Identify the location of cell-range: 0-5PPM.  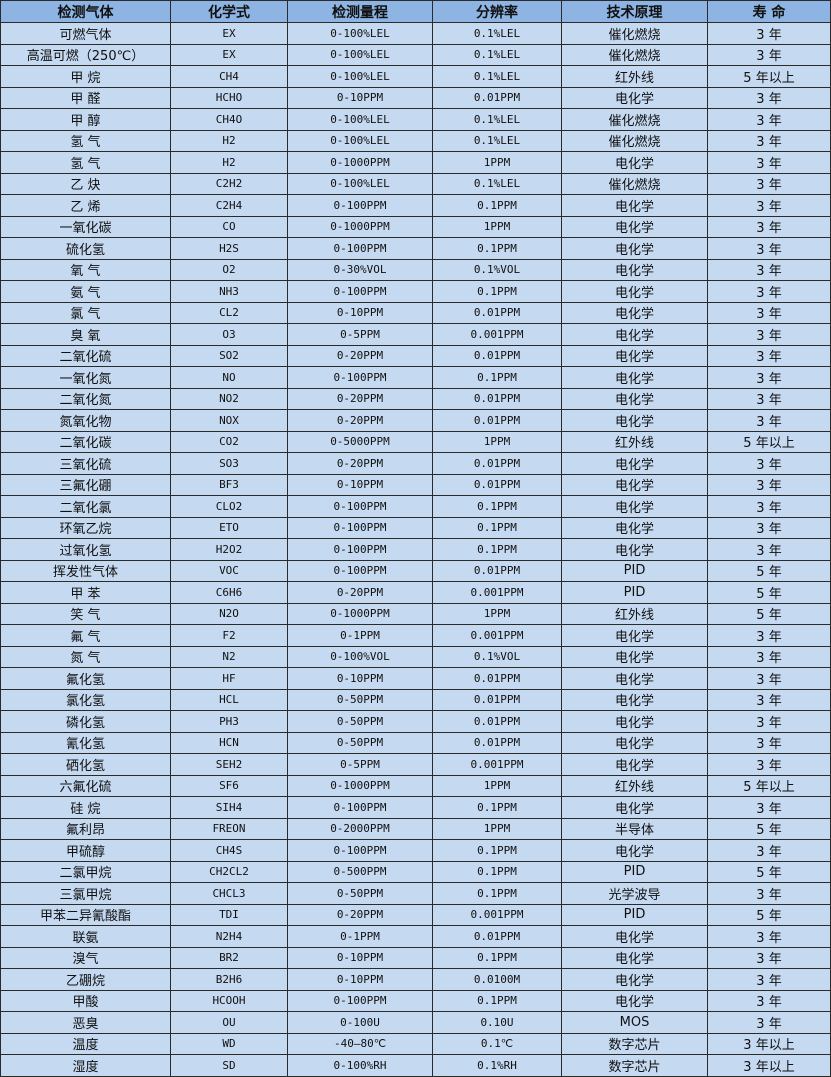
(360, 764).